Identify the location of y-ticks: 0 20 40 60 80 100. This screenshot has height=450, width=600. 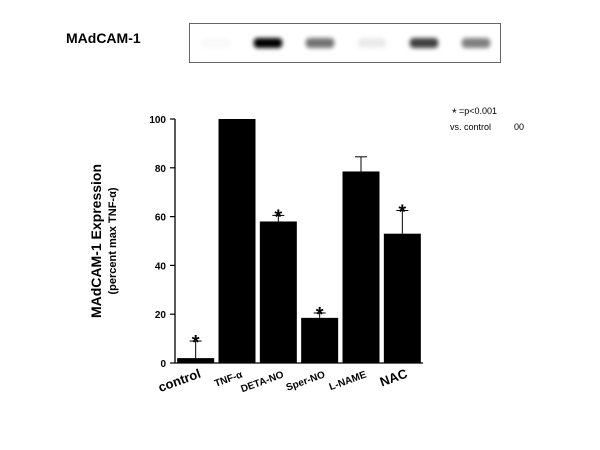
(162, 242).